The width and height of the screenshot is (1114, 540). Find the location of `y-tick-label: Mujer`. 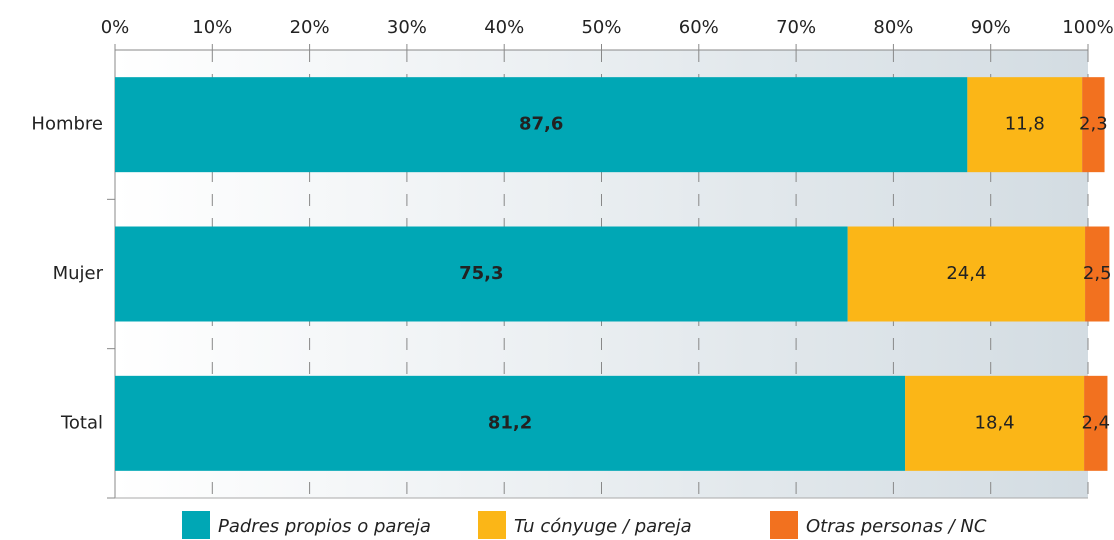

y-tick-label: Mujer is located at coordinates (78, 273).